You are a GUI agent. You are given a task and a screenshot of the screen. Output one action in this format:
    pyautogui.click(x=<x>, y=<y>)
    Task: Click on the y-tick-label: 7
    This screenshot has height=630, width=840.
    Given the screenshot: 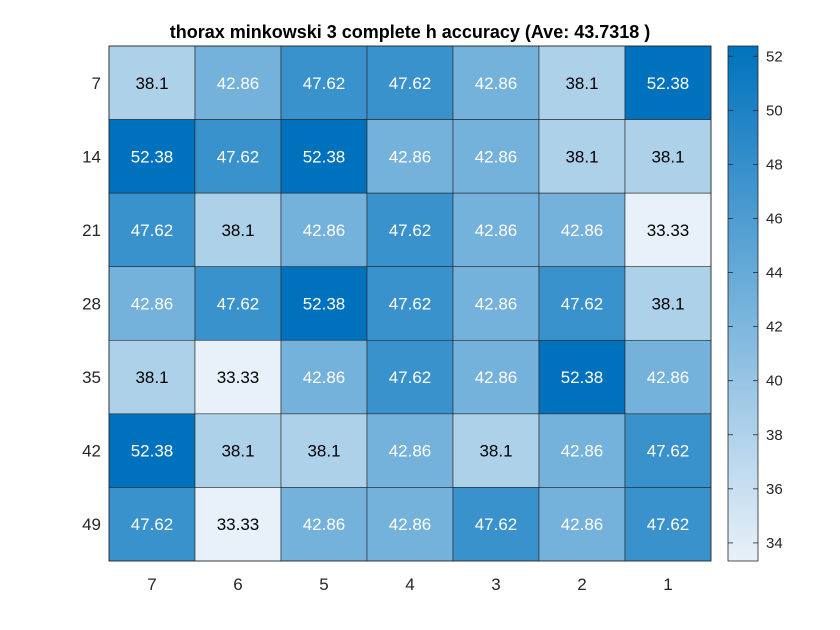 What is the action you would take?
    pyautogui.click(x=96, y=83)
    